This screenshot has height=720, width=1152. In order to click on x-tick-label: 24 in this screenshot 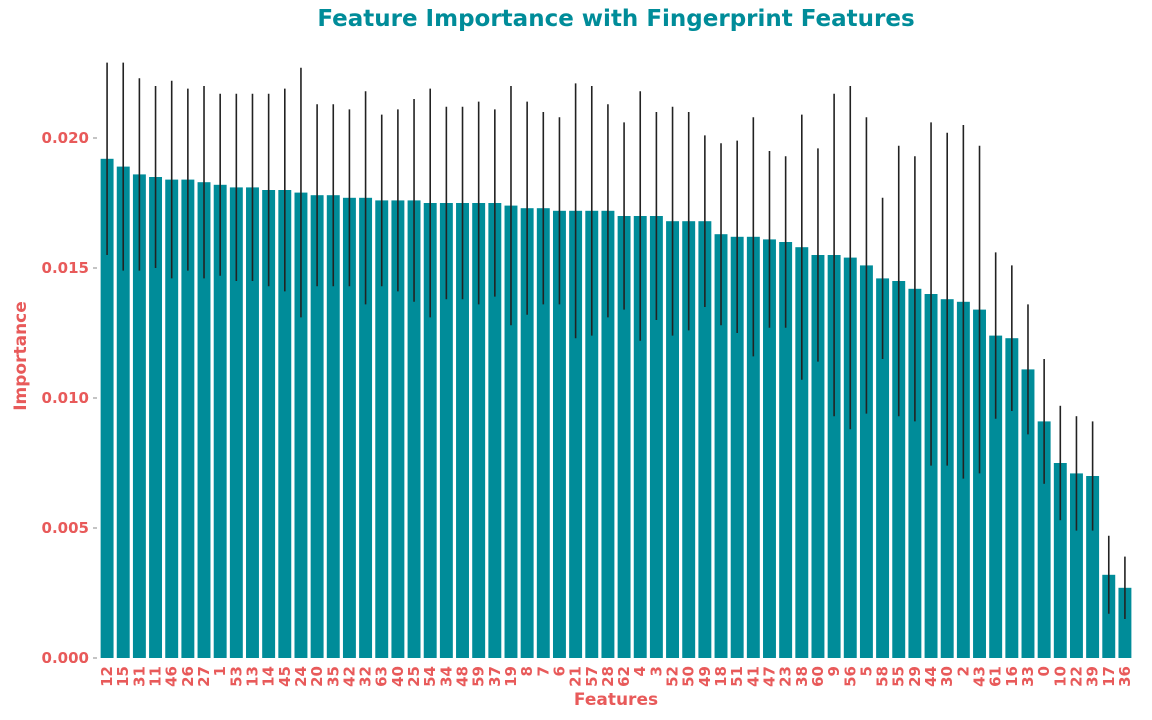, I will do `click(301, 676)`.